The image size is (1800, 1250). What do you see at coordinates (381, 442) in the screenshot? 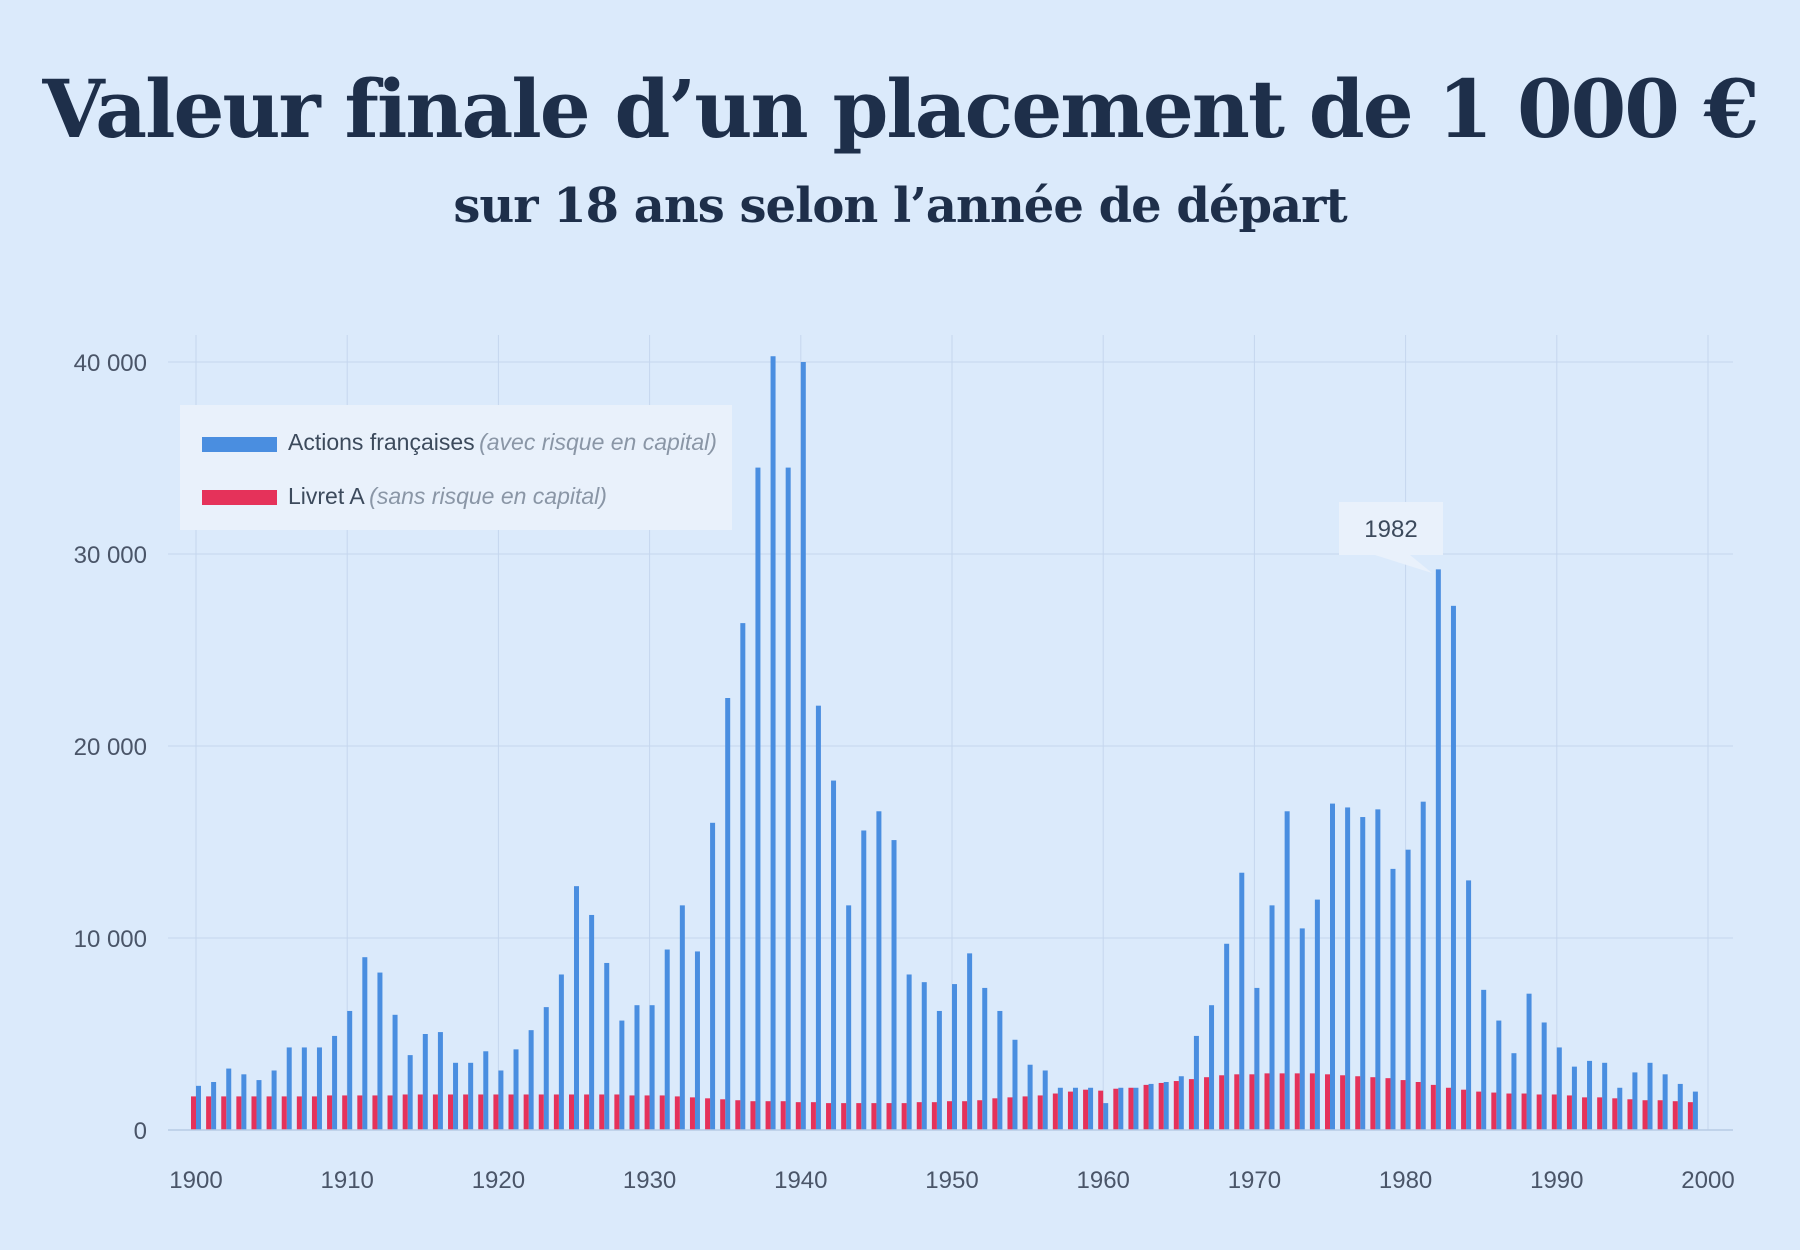
I see `legend-label-stocks: Actions françaises` at bounding box center [381, 442].